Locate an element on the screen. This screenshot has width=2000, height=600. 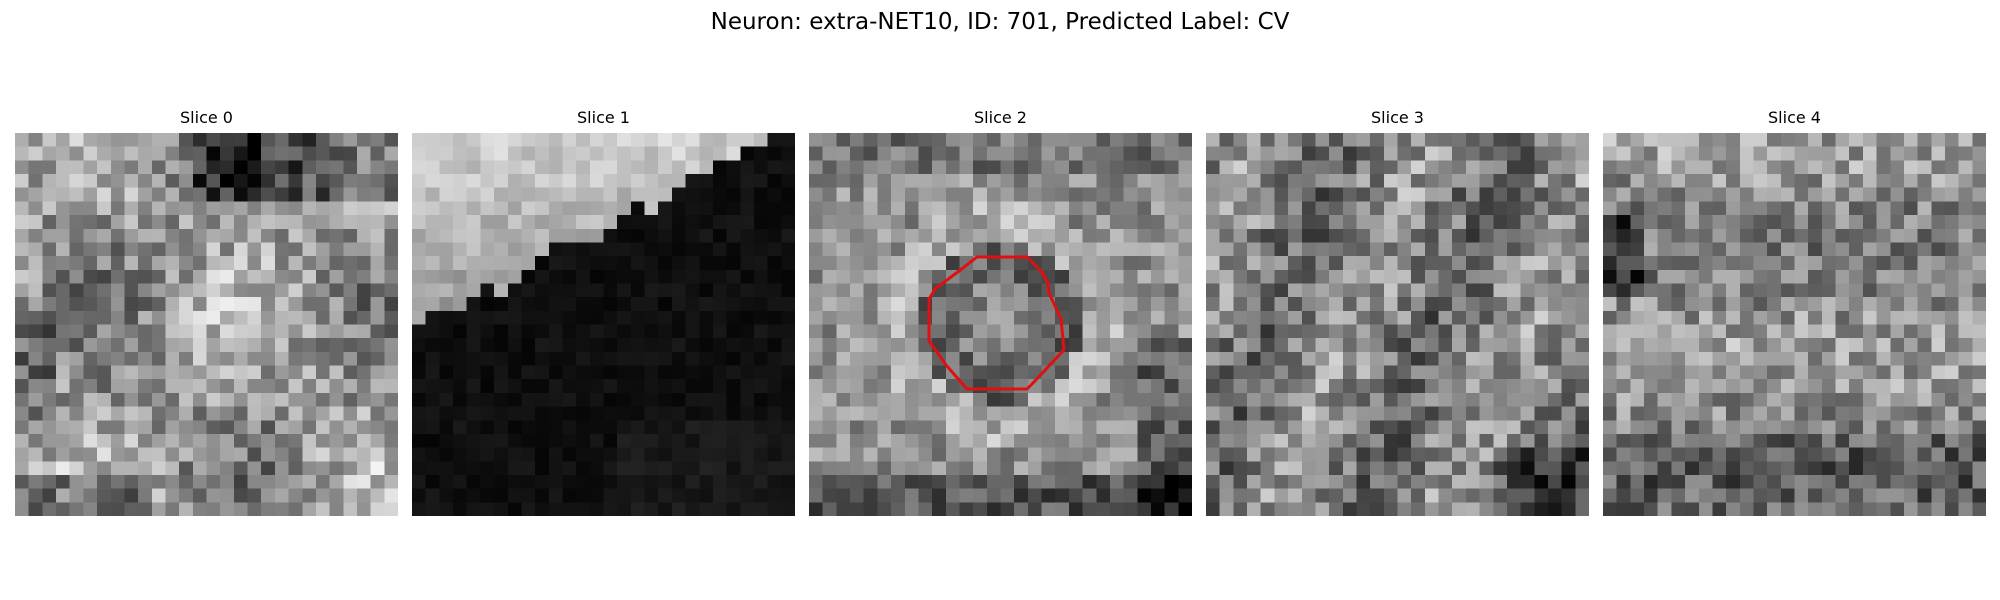
slice-title: Slice 3 is located at coordinates (1397, 117).